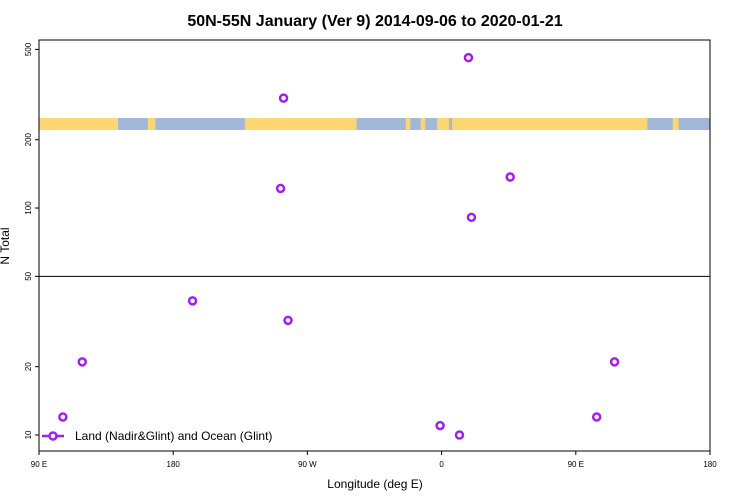  Describe the element at coordinates (374, 460) in the screenshot. I see `x-axis-ticks: 90 E 180 90 W 0 90 E 180` at that location.